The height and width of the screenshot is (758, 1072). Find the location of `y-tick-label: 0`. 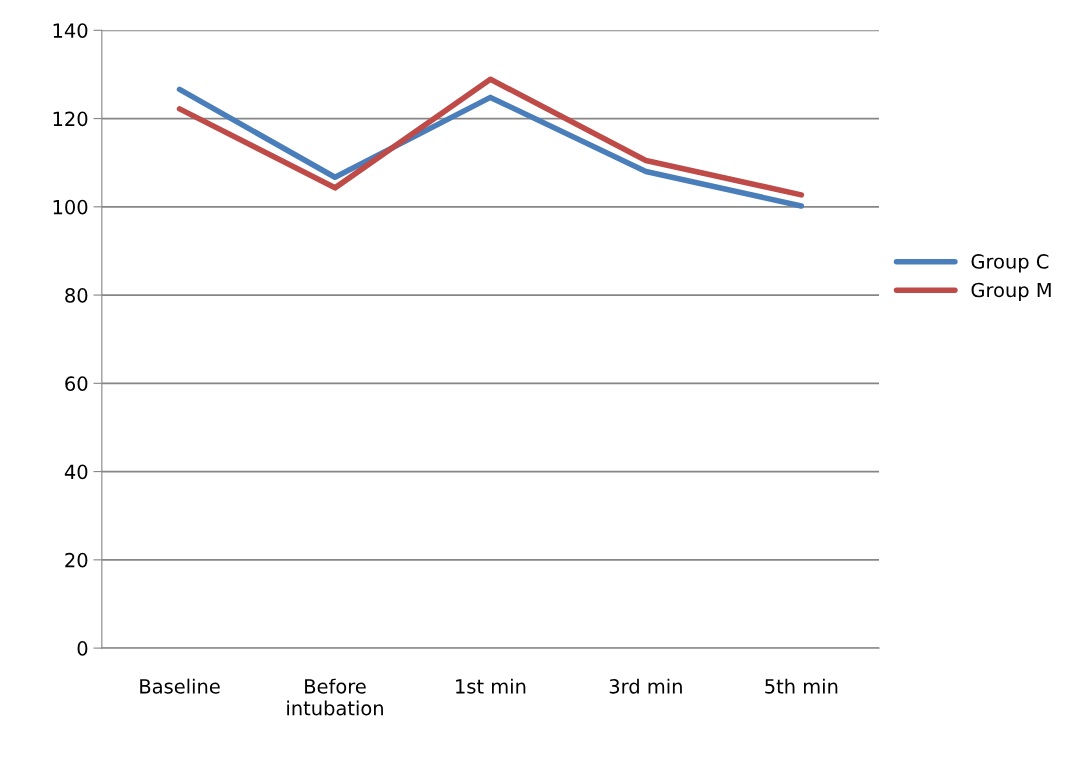

y-tick-label: 0 is located at coordinates (82, 648).